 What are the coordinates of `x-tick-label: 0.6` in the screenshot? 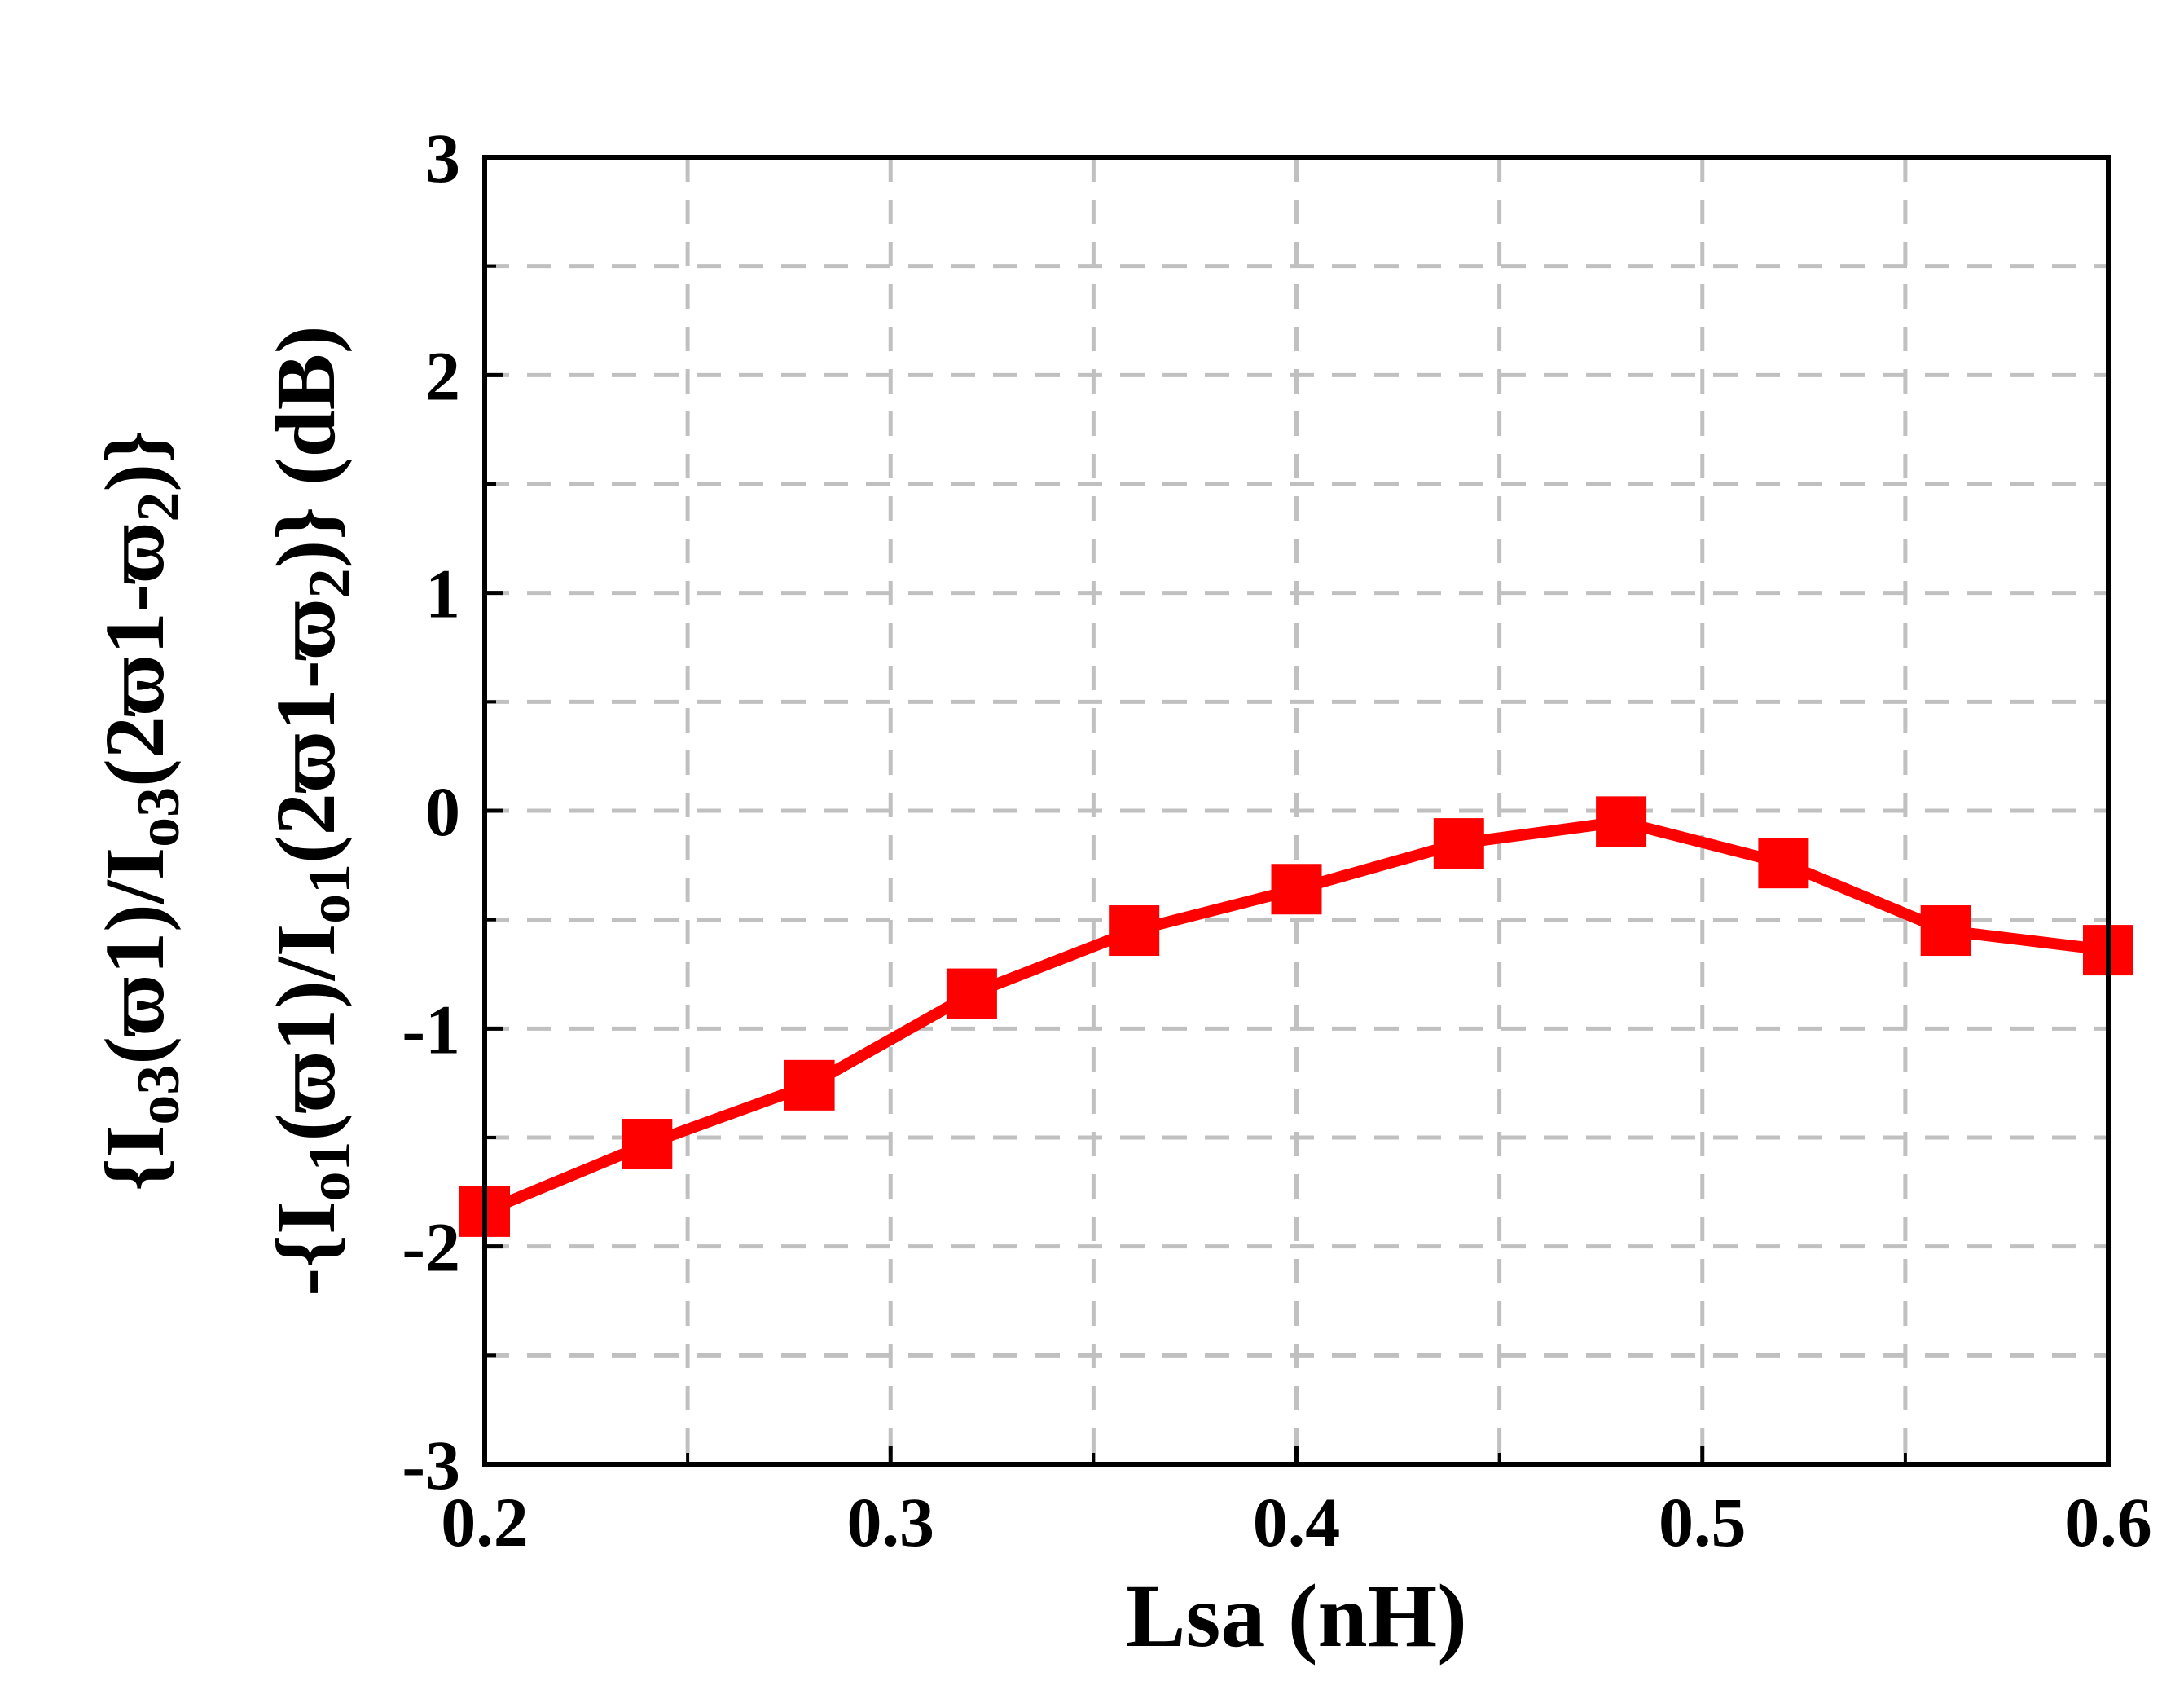 It's located at (2108, 1522).